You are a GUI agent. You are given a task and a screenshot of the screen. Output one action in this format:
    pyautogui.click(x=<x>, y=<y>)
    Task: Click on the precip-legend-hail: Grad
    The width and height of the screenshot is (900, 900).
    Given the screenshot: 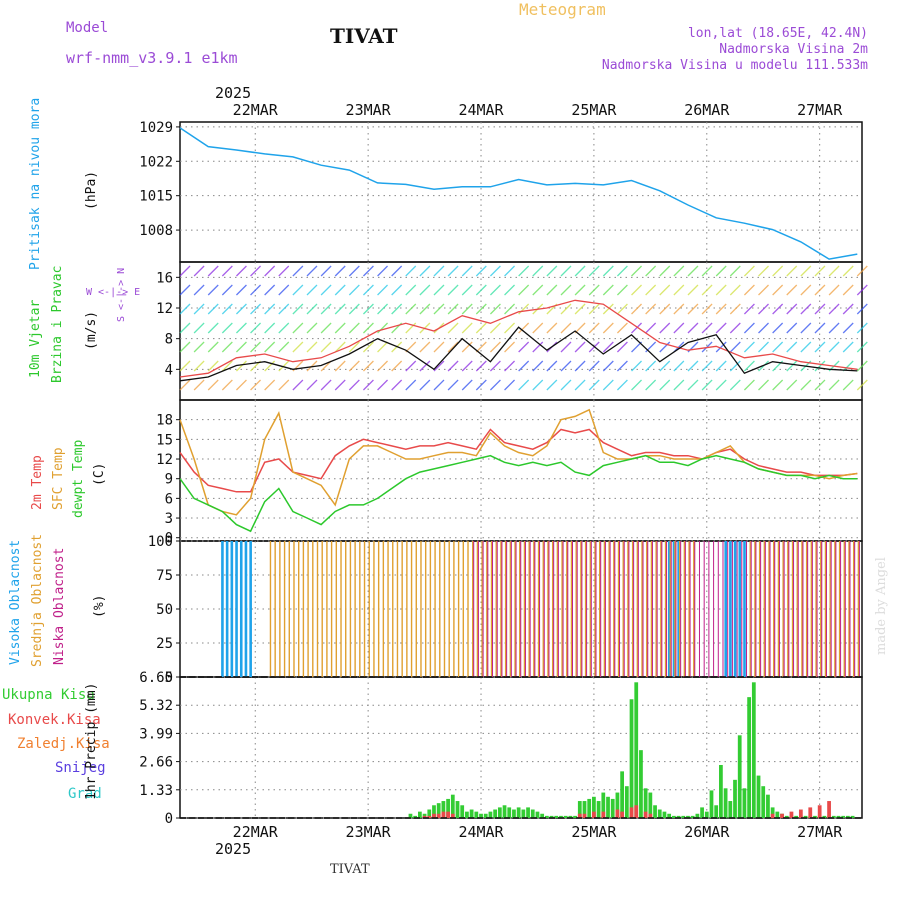 What is the action you would take?
    pyautogui.click(x=85, y=794)
    